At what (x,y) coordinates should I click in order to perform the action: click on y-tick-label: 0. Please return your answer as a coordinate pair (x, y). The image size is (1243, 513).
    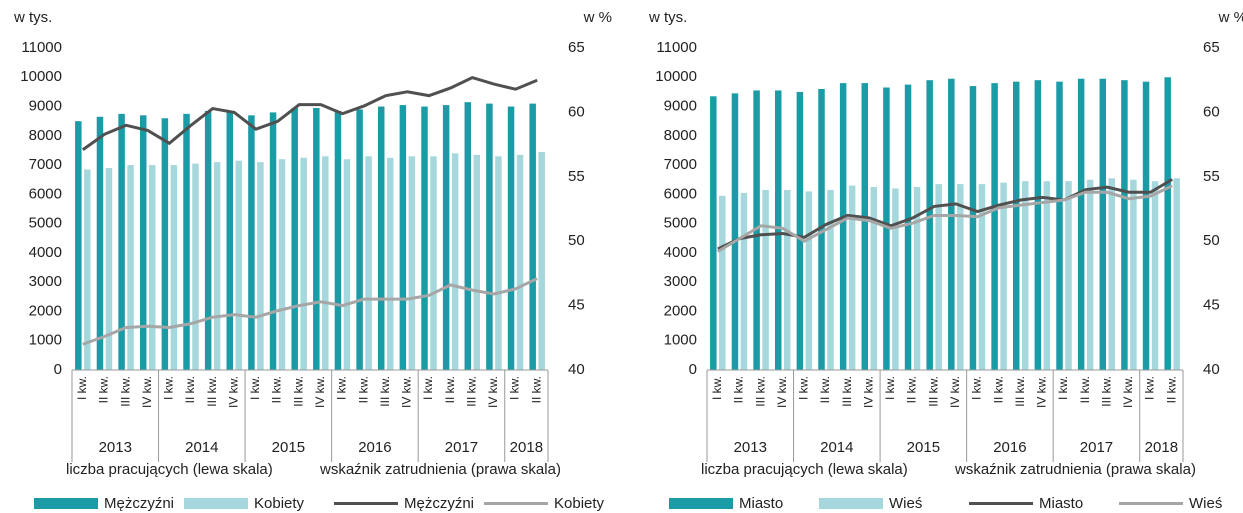
    Looking at the image, I should click on (693, 369).